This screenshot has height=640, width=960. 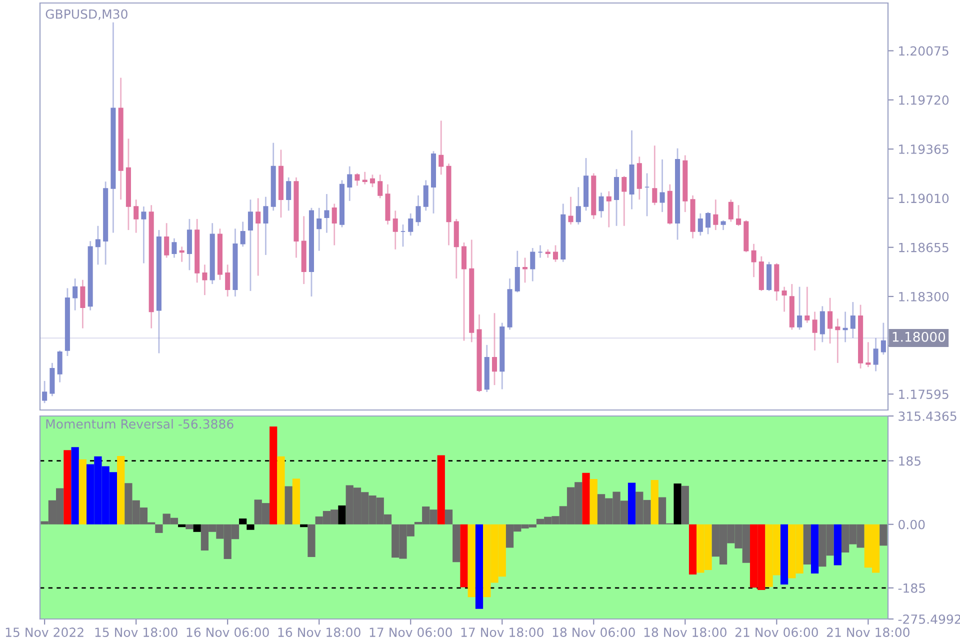 What do you see at coordinates (685, 633) in the screenshot?
I see `x-tick-label: 18 Nov 18:00` at bounding box center [685, 633].